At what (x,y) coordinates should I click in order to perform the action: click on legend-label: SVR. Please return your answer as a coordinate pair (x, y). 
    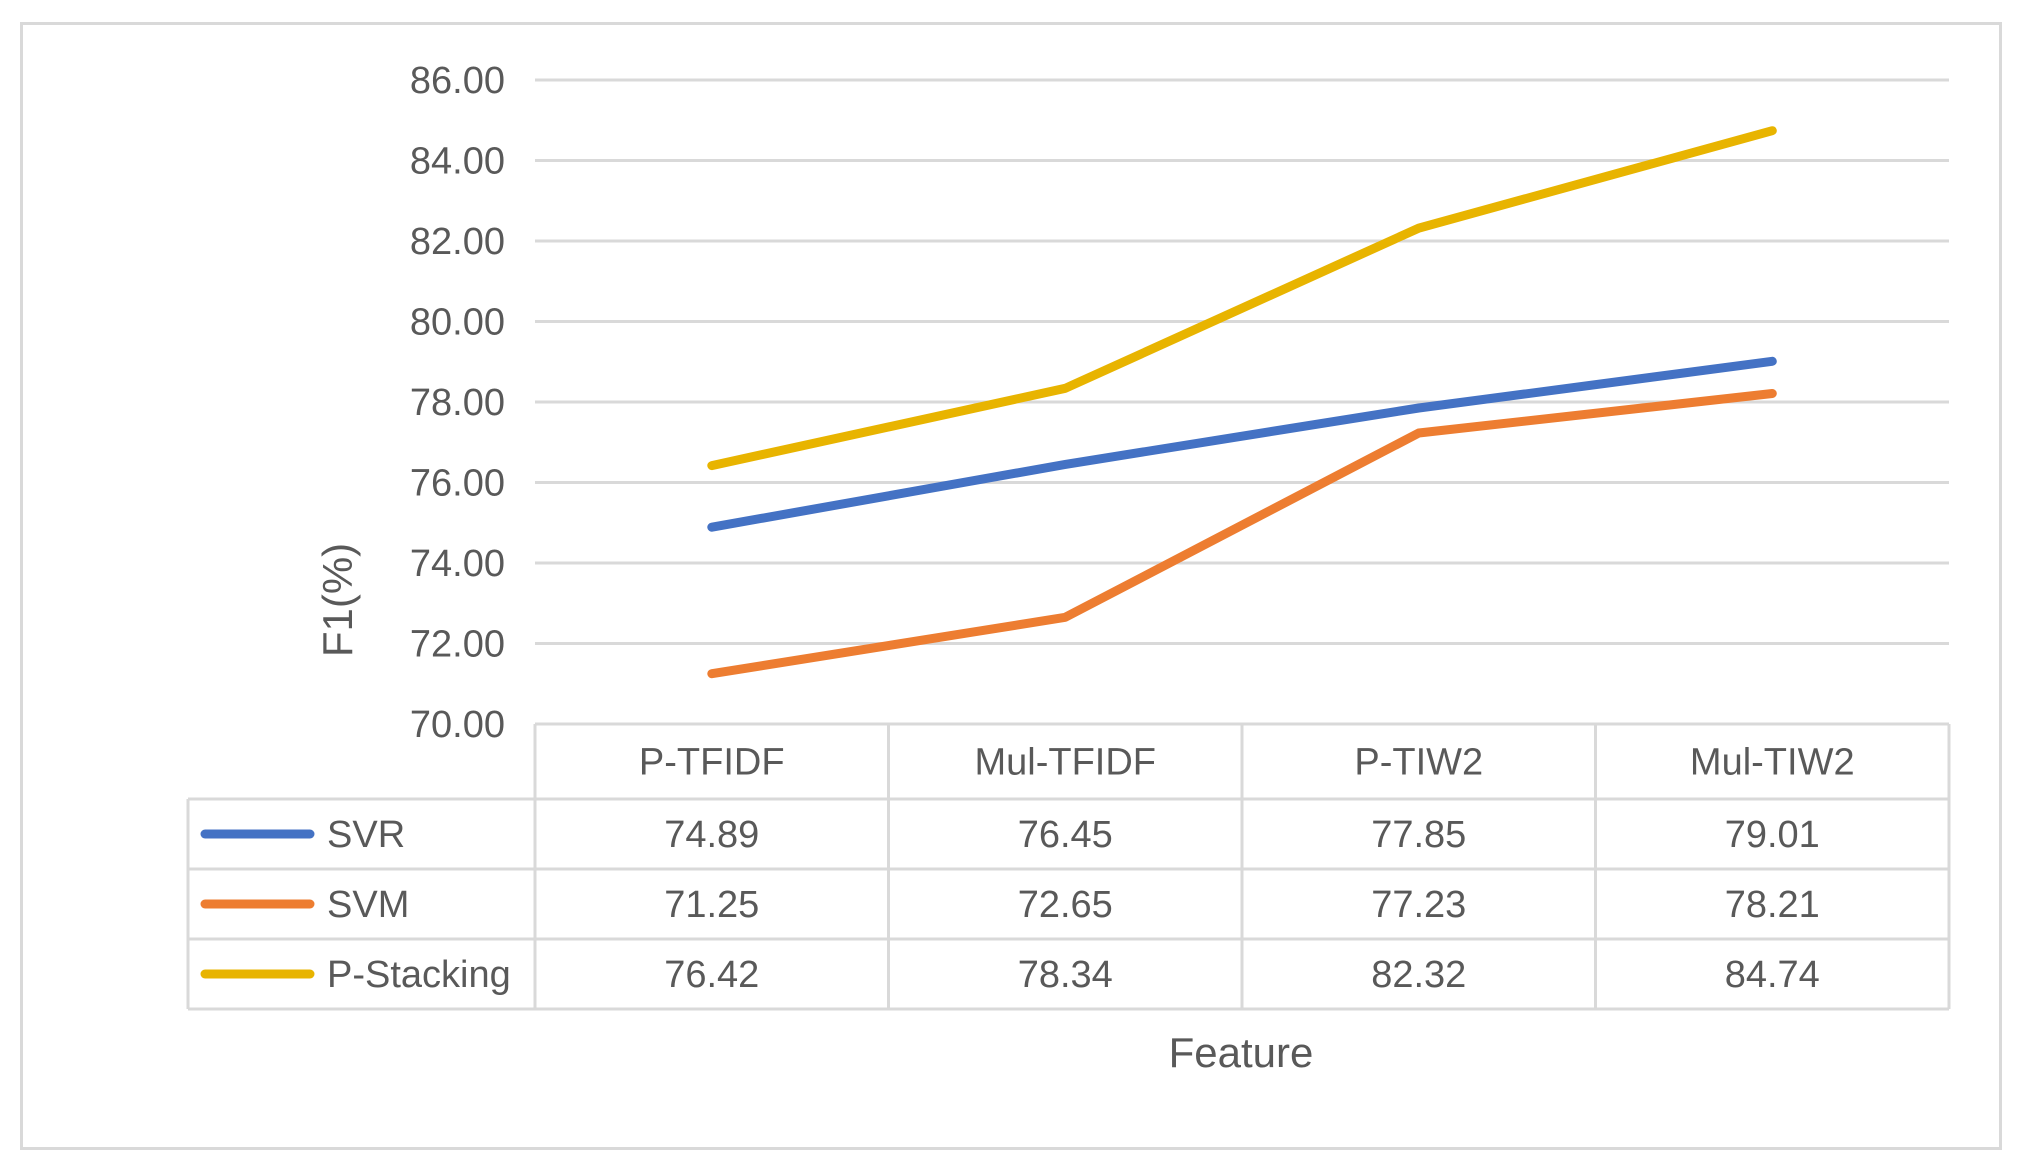
    Looking at the image, I should click on (366, 835).